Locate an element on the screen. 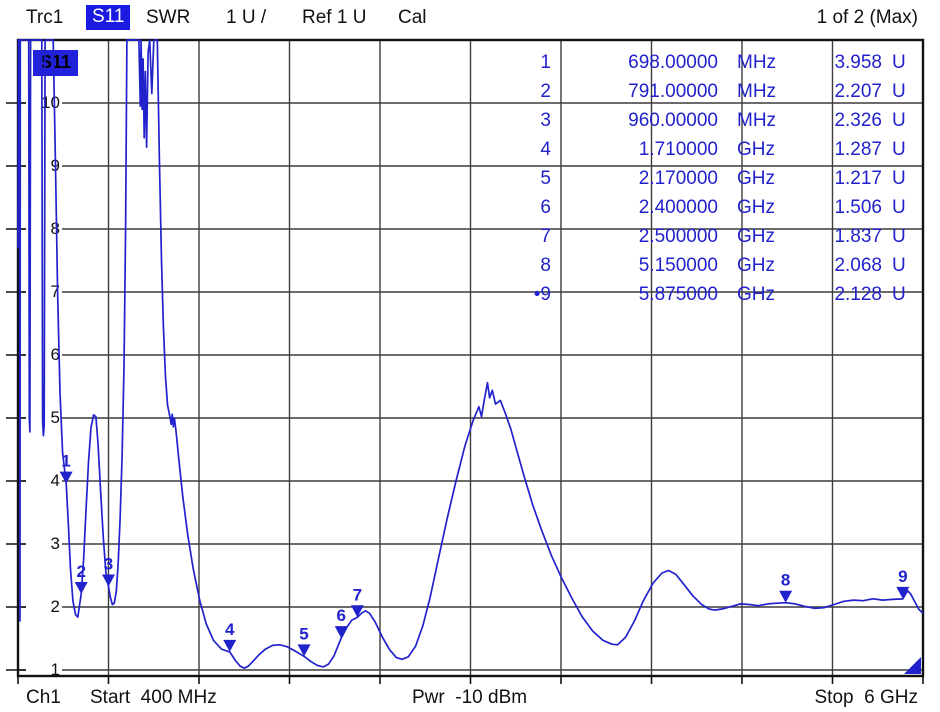 This screenshot has height=712, width=940. marker-value-cell: 2.207 is located at coordinates (858, 91).